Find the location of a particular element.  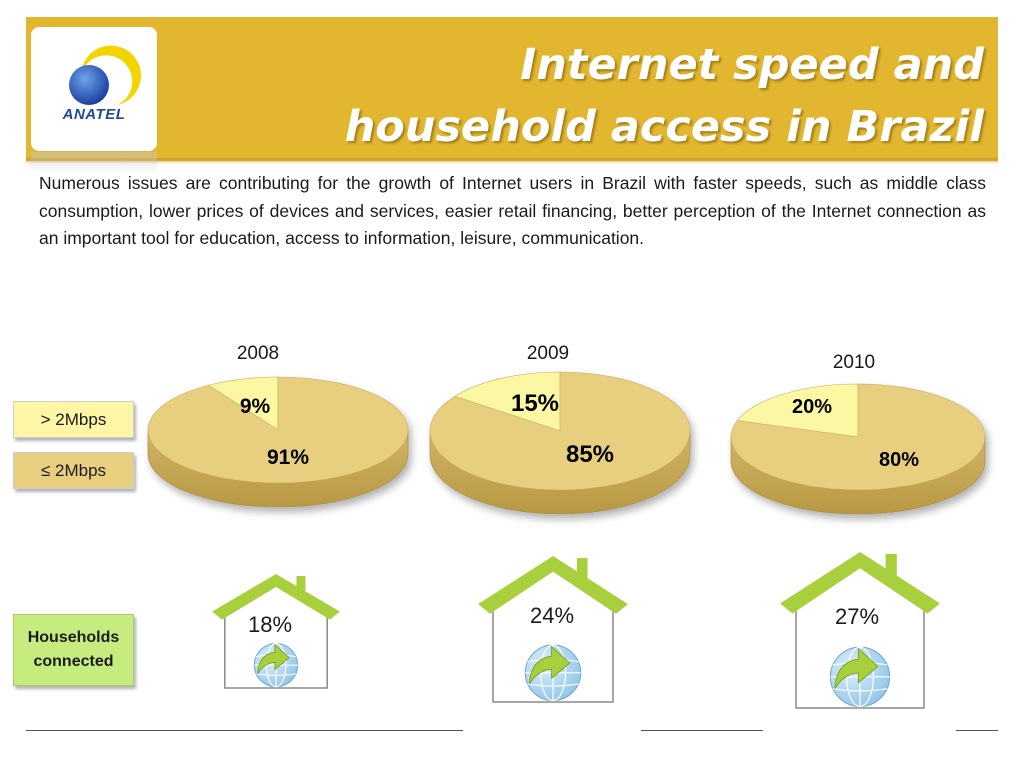

baseline-left is located at coordinates (244, 730).